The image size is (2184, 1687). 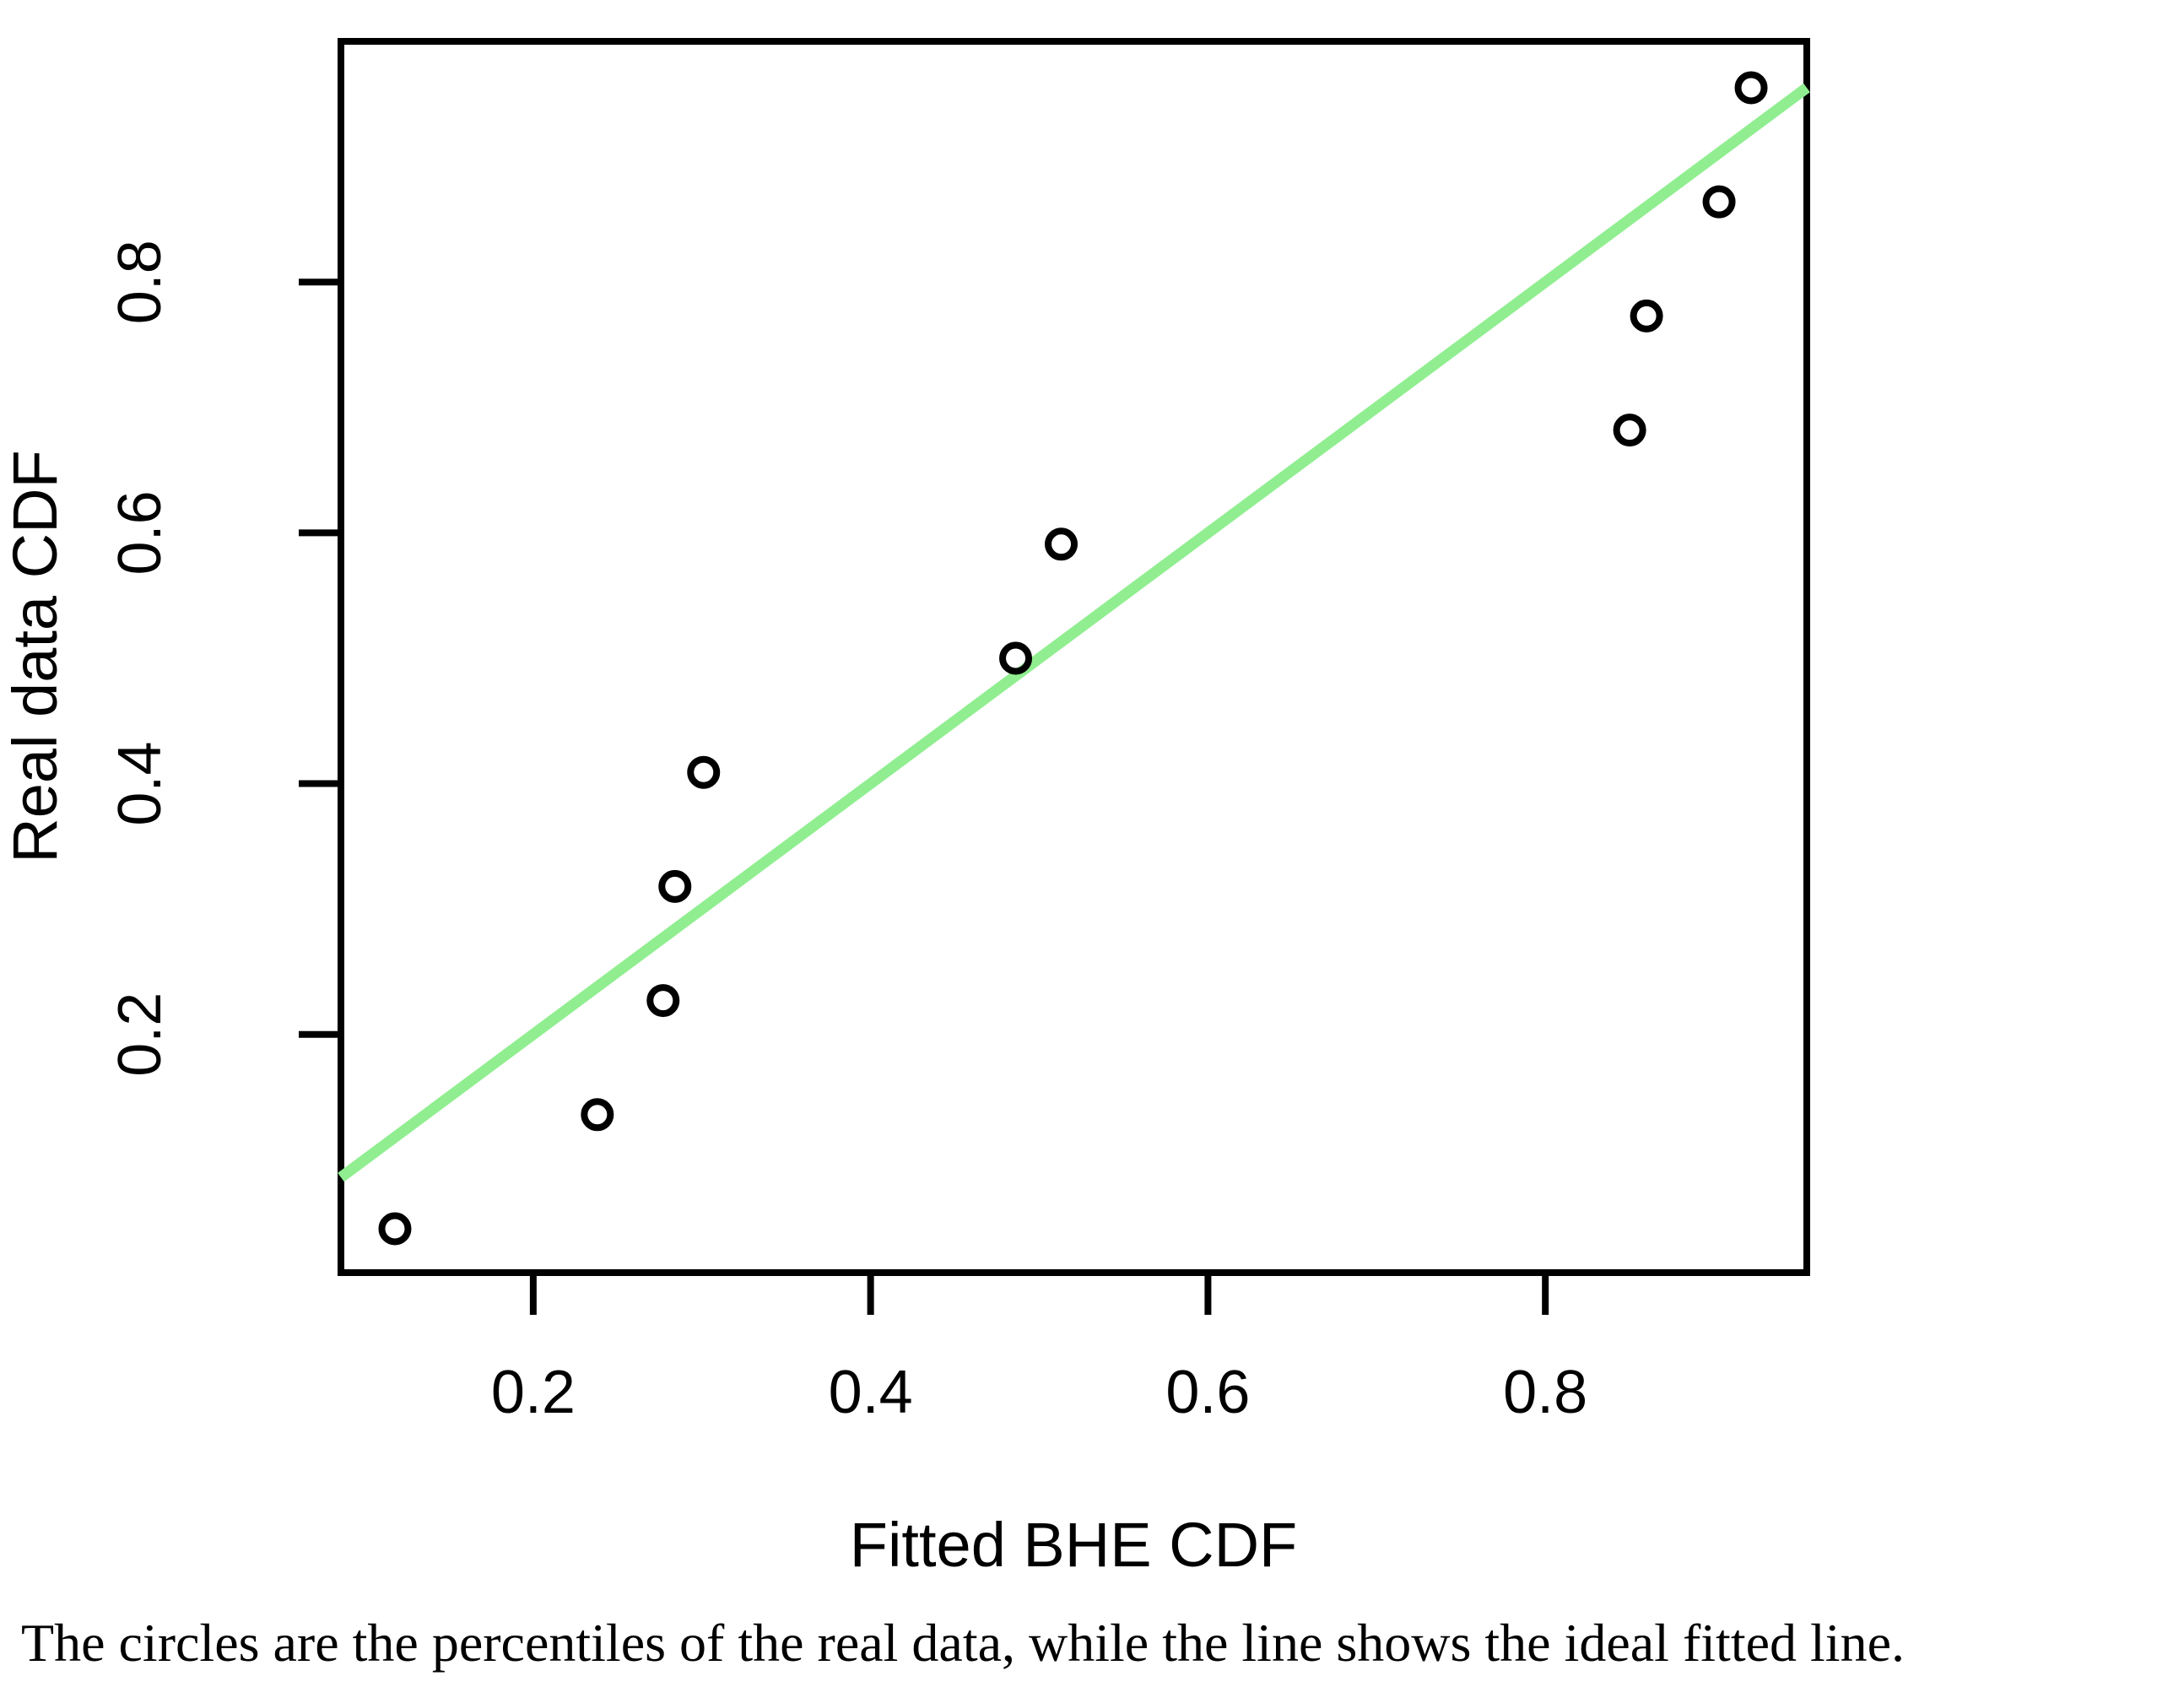 I want to click on x-axis-title: Fitted BHE CDF, so click(x=1073, y=1545).